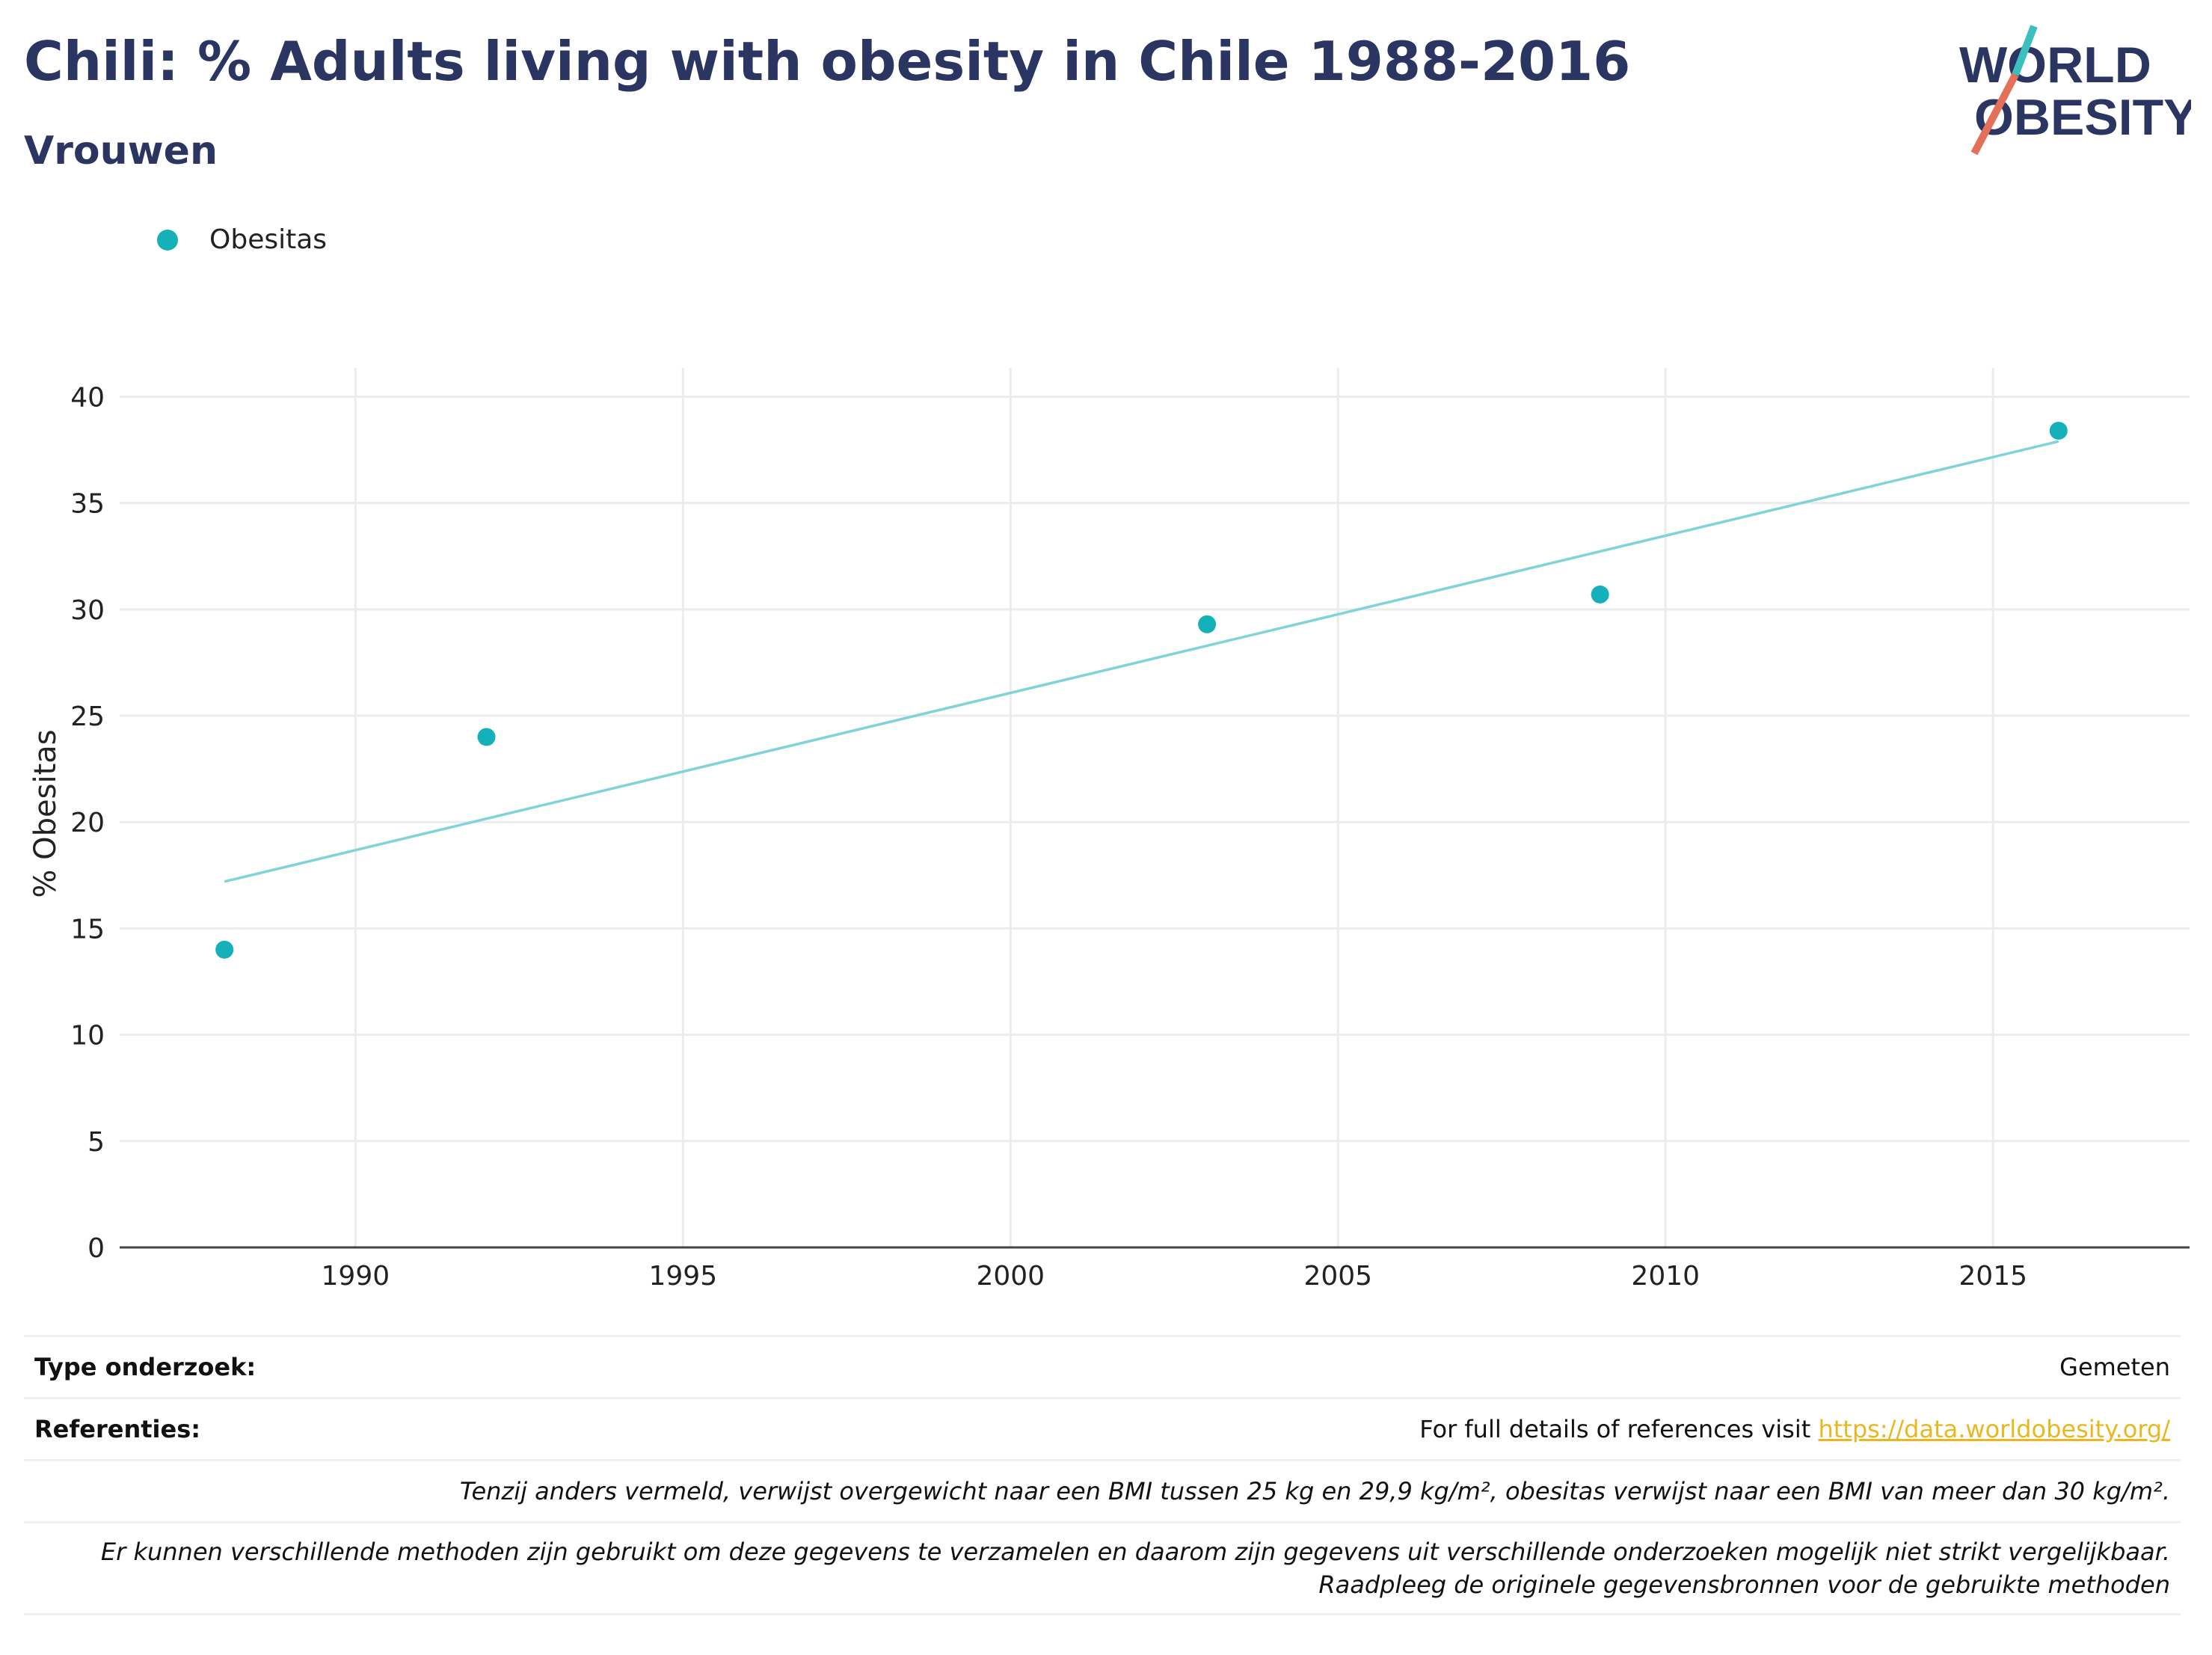  I want to click on study-type-value: Gemeten, so click(2114, 1367).